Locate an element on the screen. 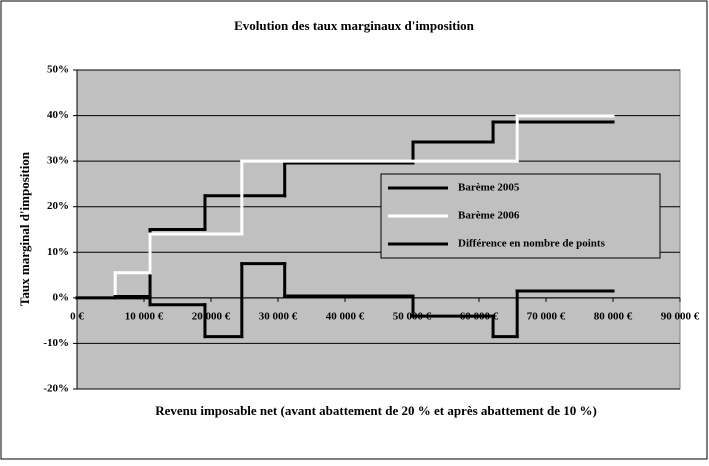  x-tick-label: 80 000 € is located at coordinates (613, 316).